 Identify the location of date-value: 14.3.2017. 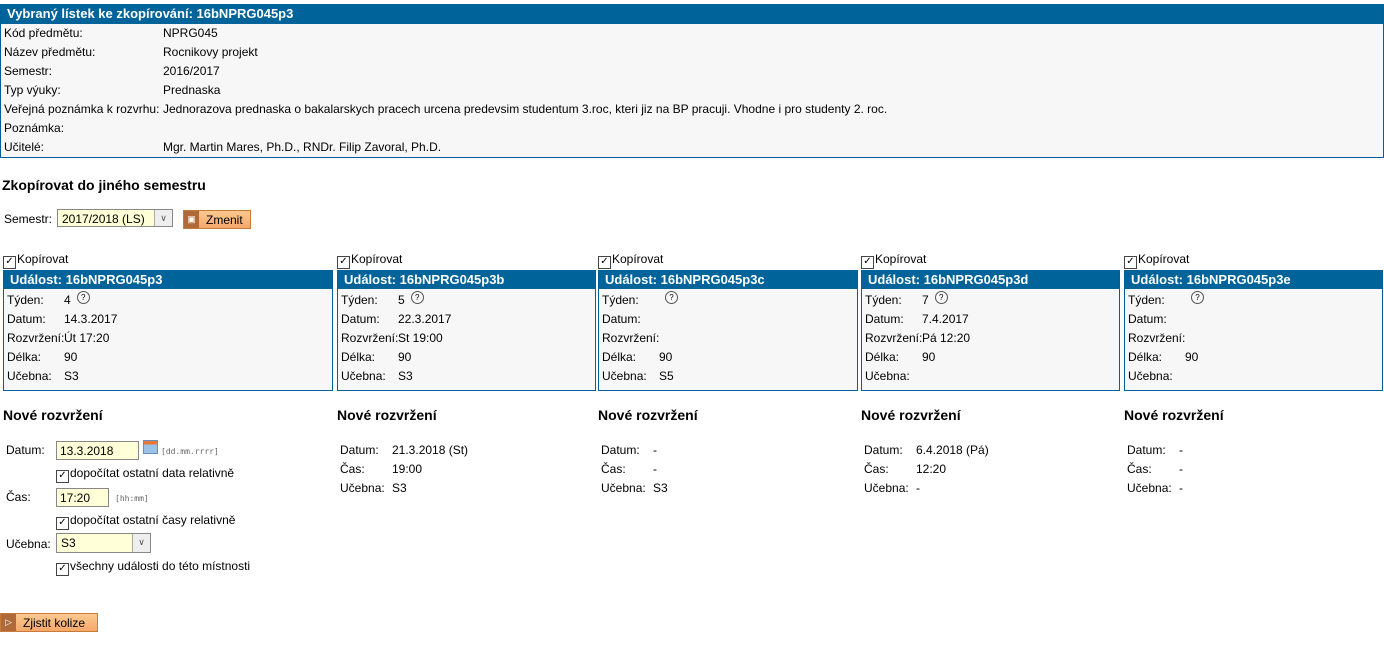
(91, 319).